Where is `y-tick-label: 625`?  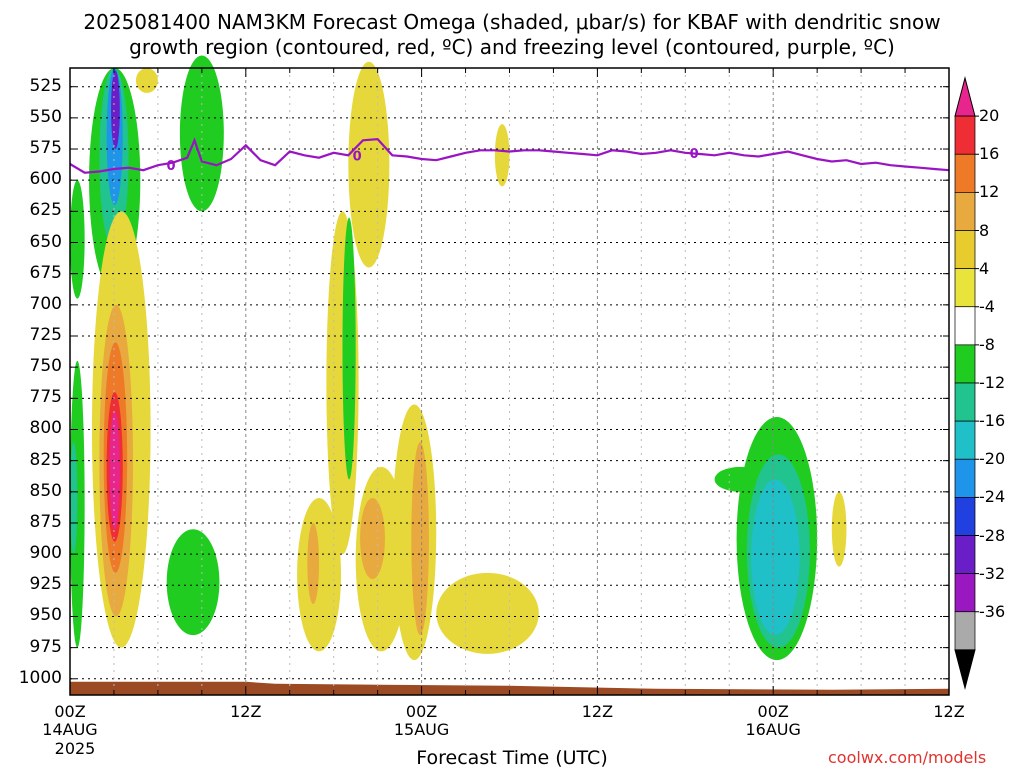
y-tick-label: 625 is located at coordinates (45, 210).